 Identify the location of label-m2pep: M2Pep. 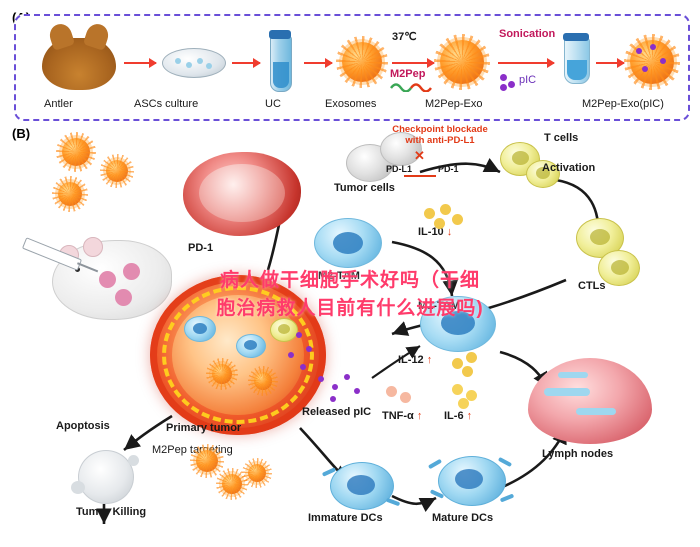
(408, 74).